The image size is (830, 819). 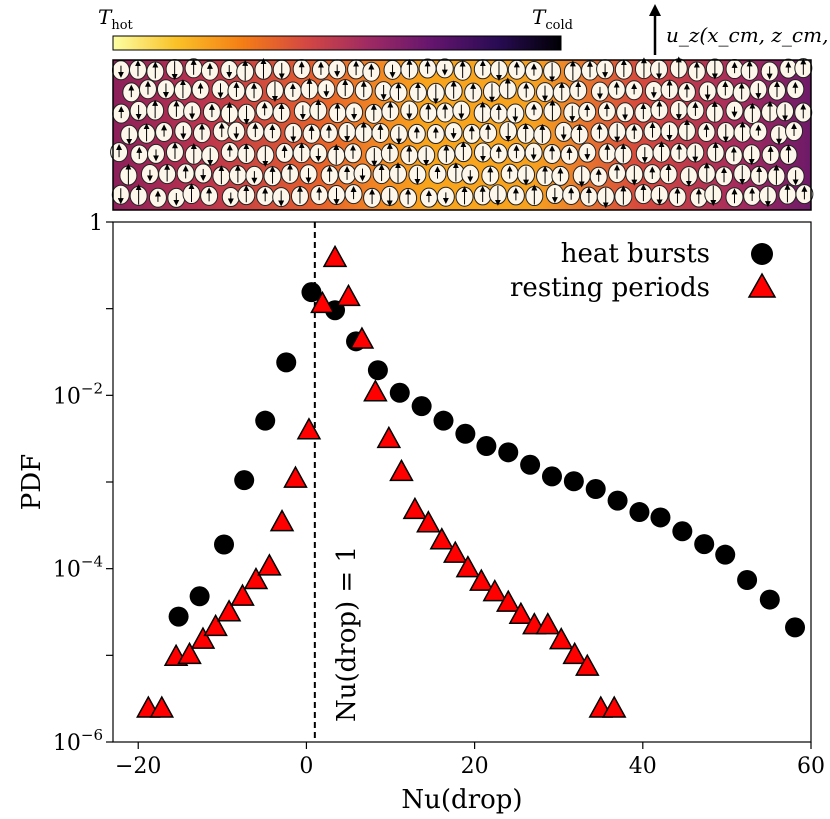 What do you see at coordinates (475, 766) in the screenshot?
I see `x-tick-label: 20` at bounding box center [475, 766].